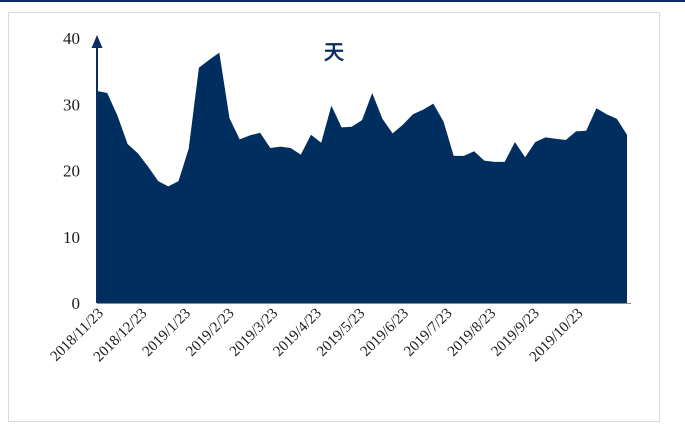 Image resolution: width=685 pixels, height=428 pixels. What do you see at coordinates (342, 5) in the screenshot?
I see `top-rule` at bounding box center [342, 5].